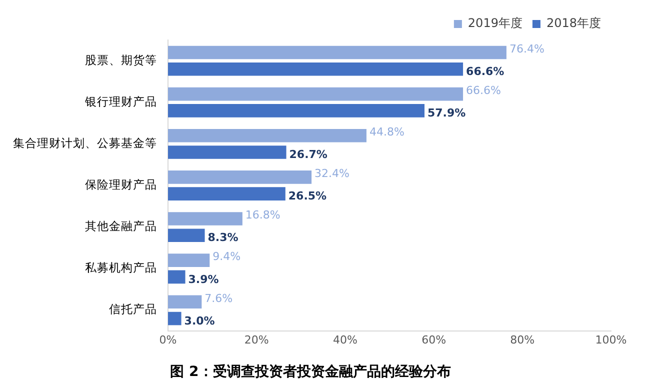 This screenshot has width=651, height=389. What do you see at coordinates (199, 321) in the screenshot?
I see `data-label: 3.0%` at bounding box center [199, 321].